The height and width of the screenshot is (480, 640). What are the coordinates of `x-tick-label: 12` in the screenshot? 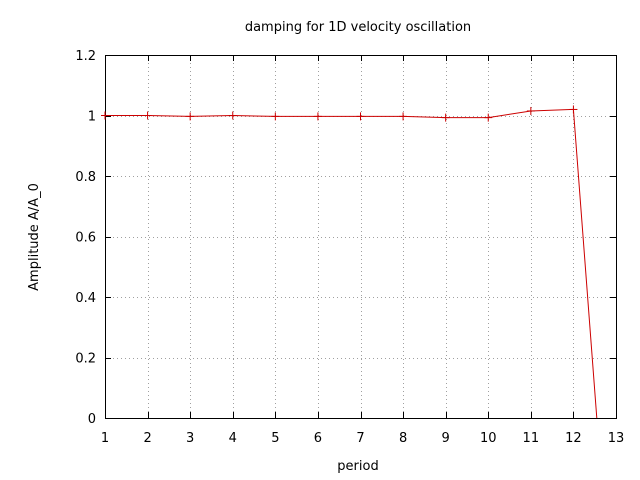 It's located at (573, 438).